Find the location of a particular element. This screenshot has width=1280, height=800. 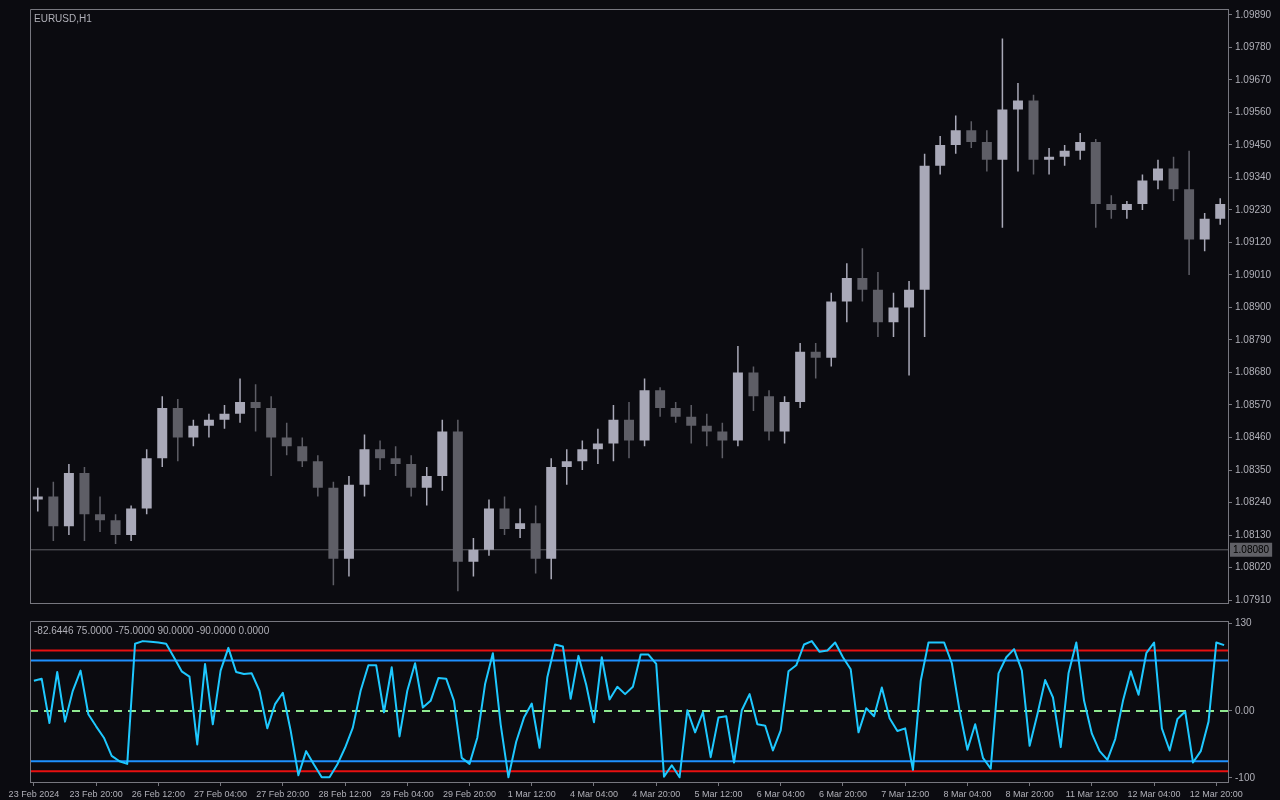

x-tick-label: 26 Feb 12:00 is located at coordinates (158, 793).